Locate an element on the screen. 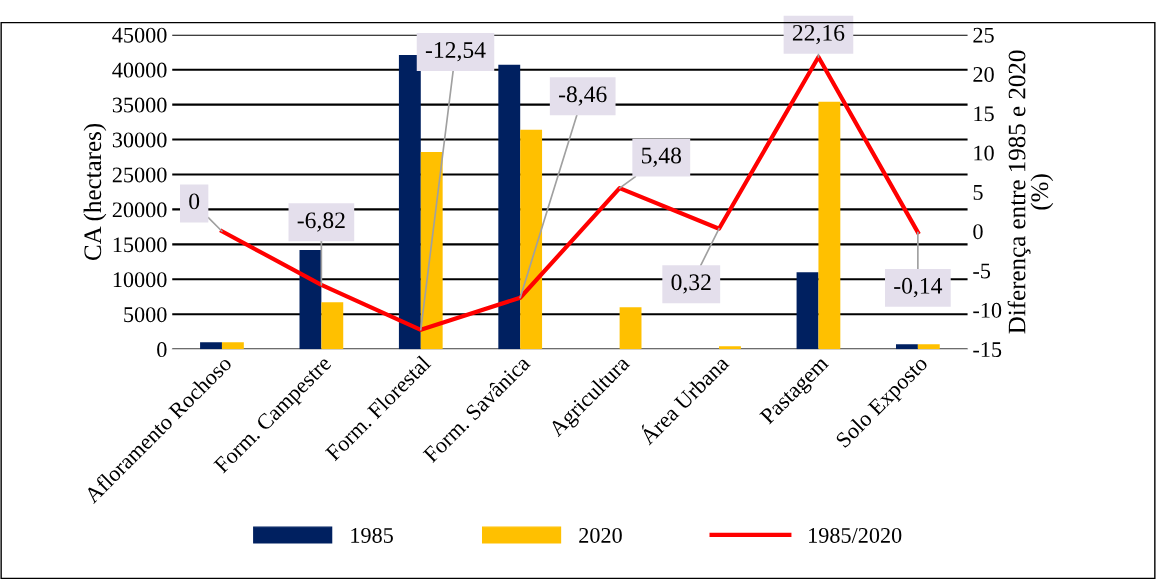 Image resolution: width=1156 pixels, height=579 pixels. y-tick-label: 45000 is located at coordinates (139, 35).